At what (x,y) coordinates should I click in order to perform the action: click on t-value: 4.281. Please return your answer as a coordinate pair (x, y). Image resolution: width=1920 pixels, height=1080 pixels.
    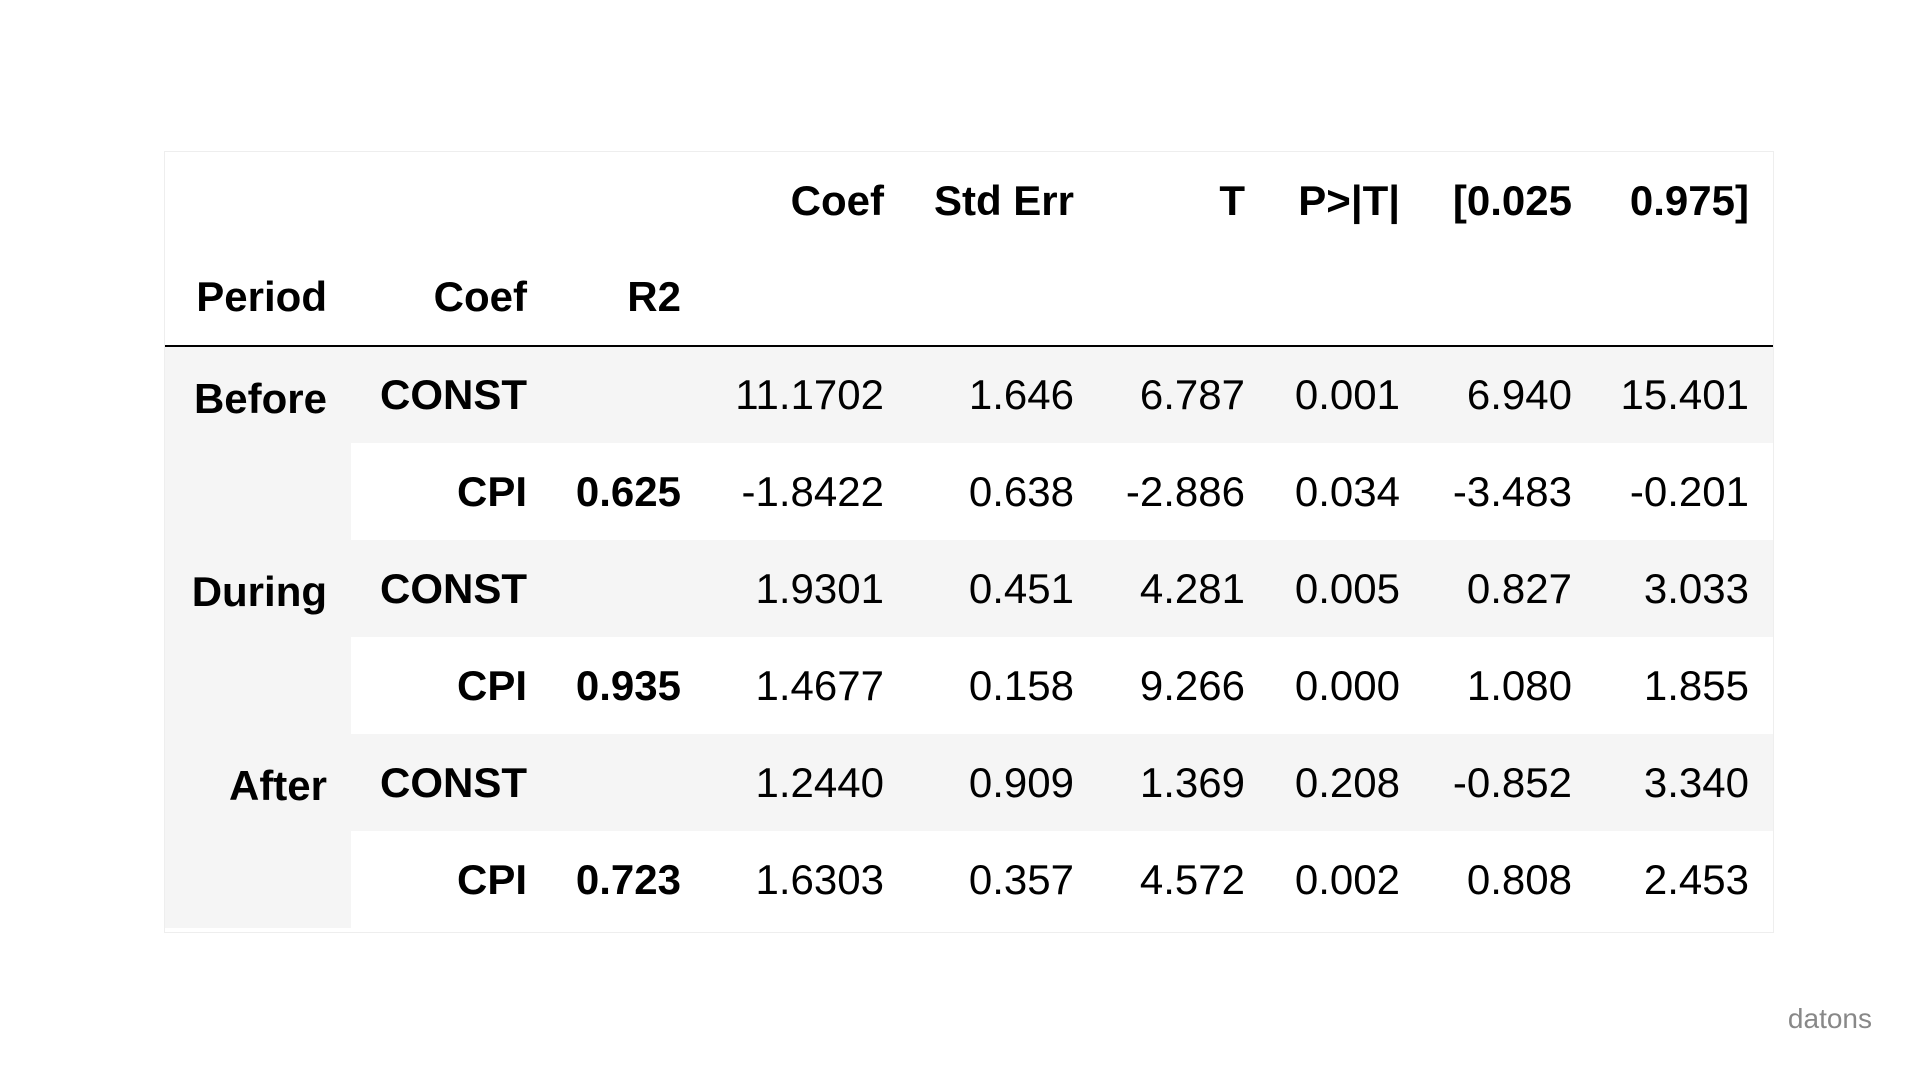
    Looking at the image, I should click on (1183, 588).